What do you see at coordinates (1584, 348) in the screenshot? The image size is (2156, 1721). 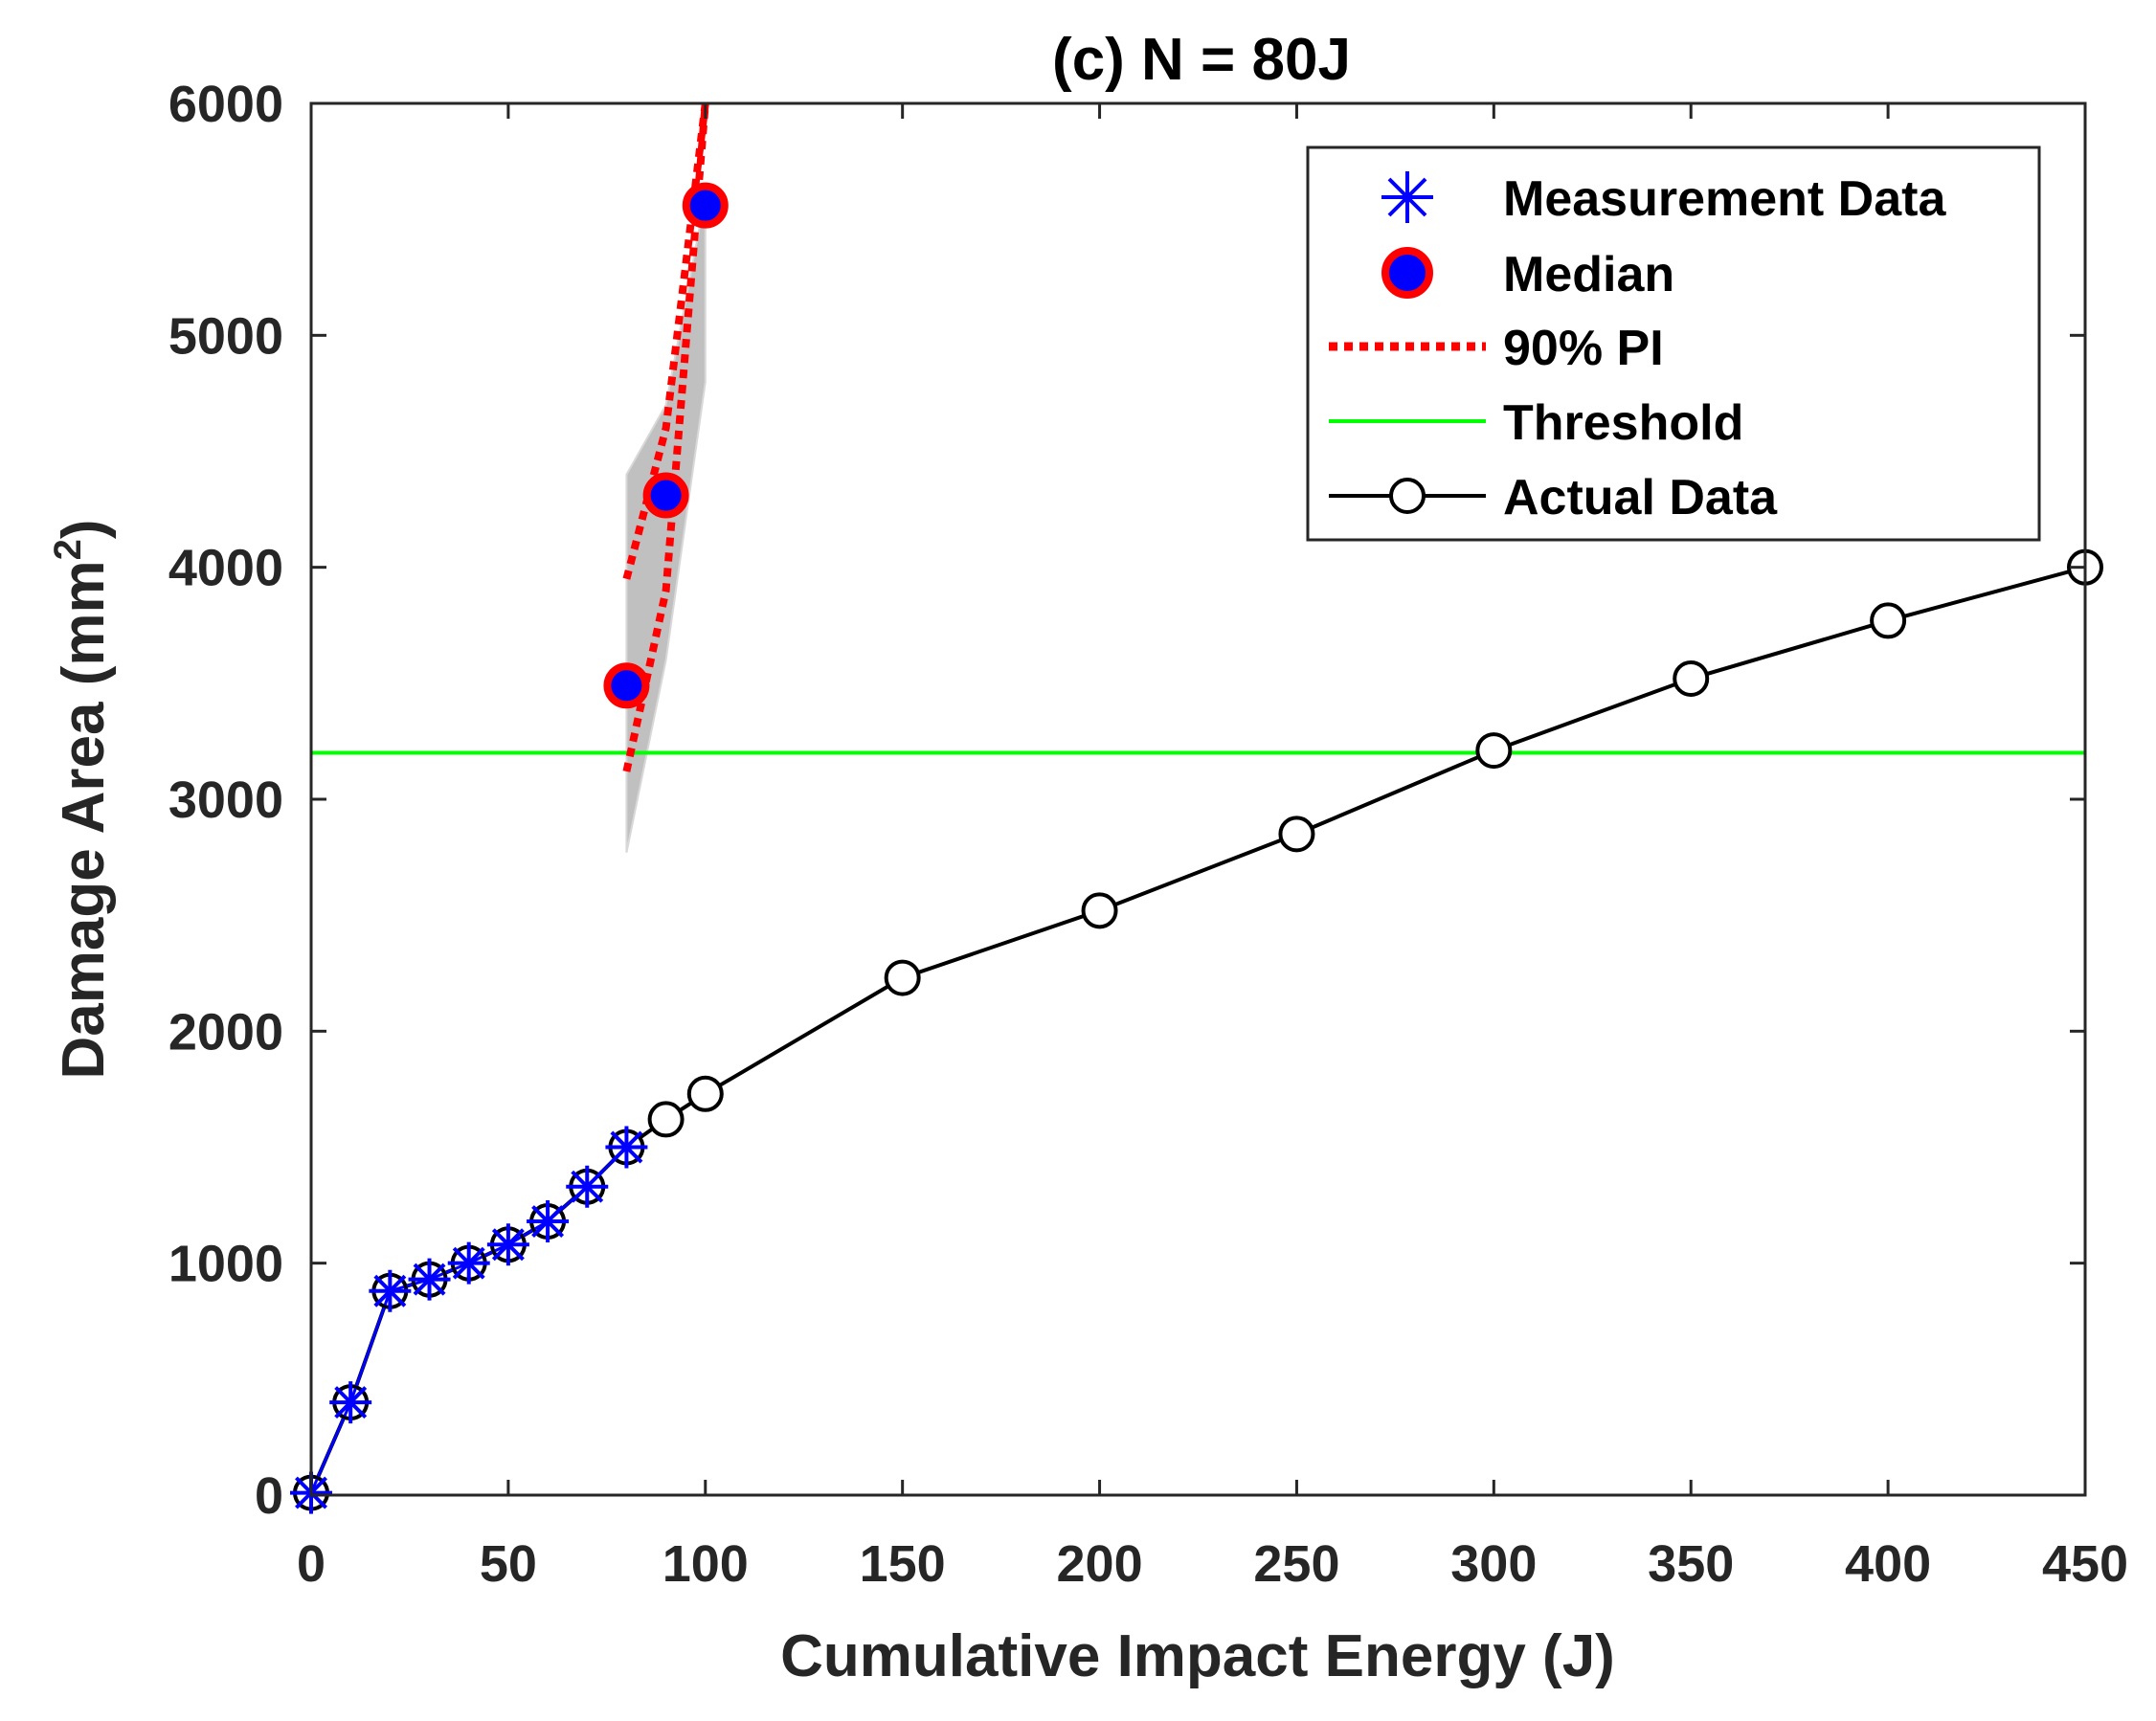 I see `legend-label-pi: 90% PI` at bounding box center [1584, 348].